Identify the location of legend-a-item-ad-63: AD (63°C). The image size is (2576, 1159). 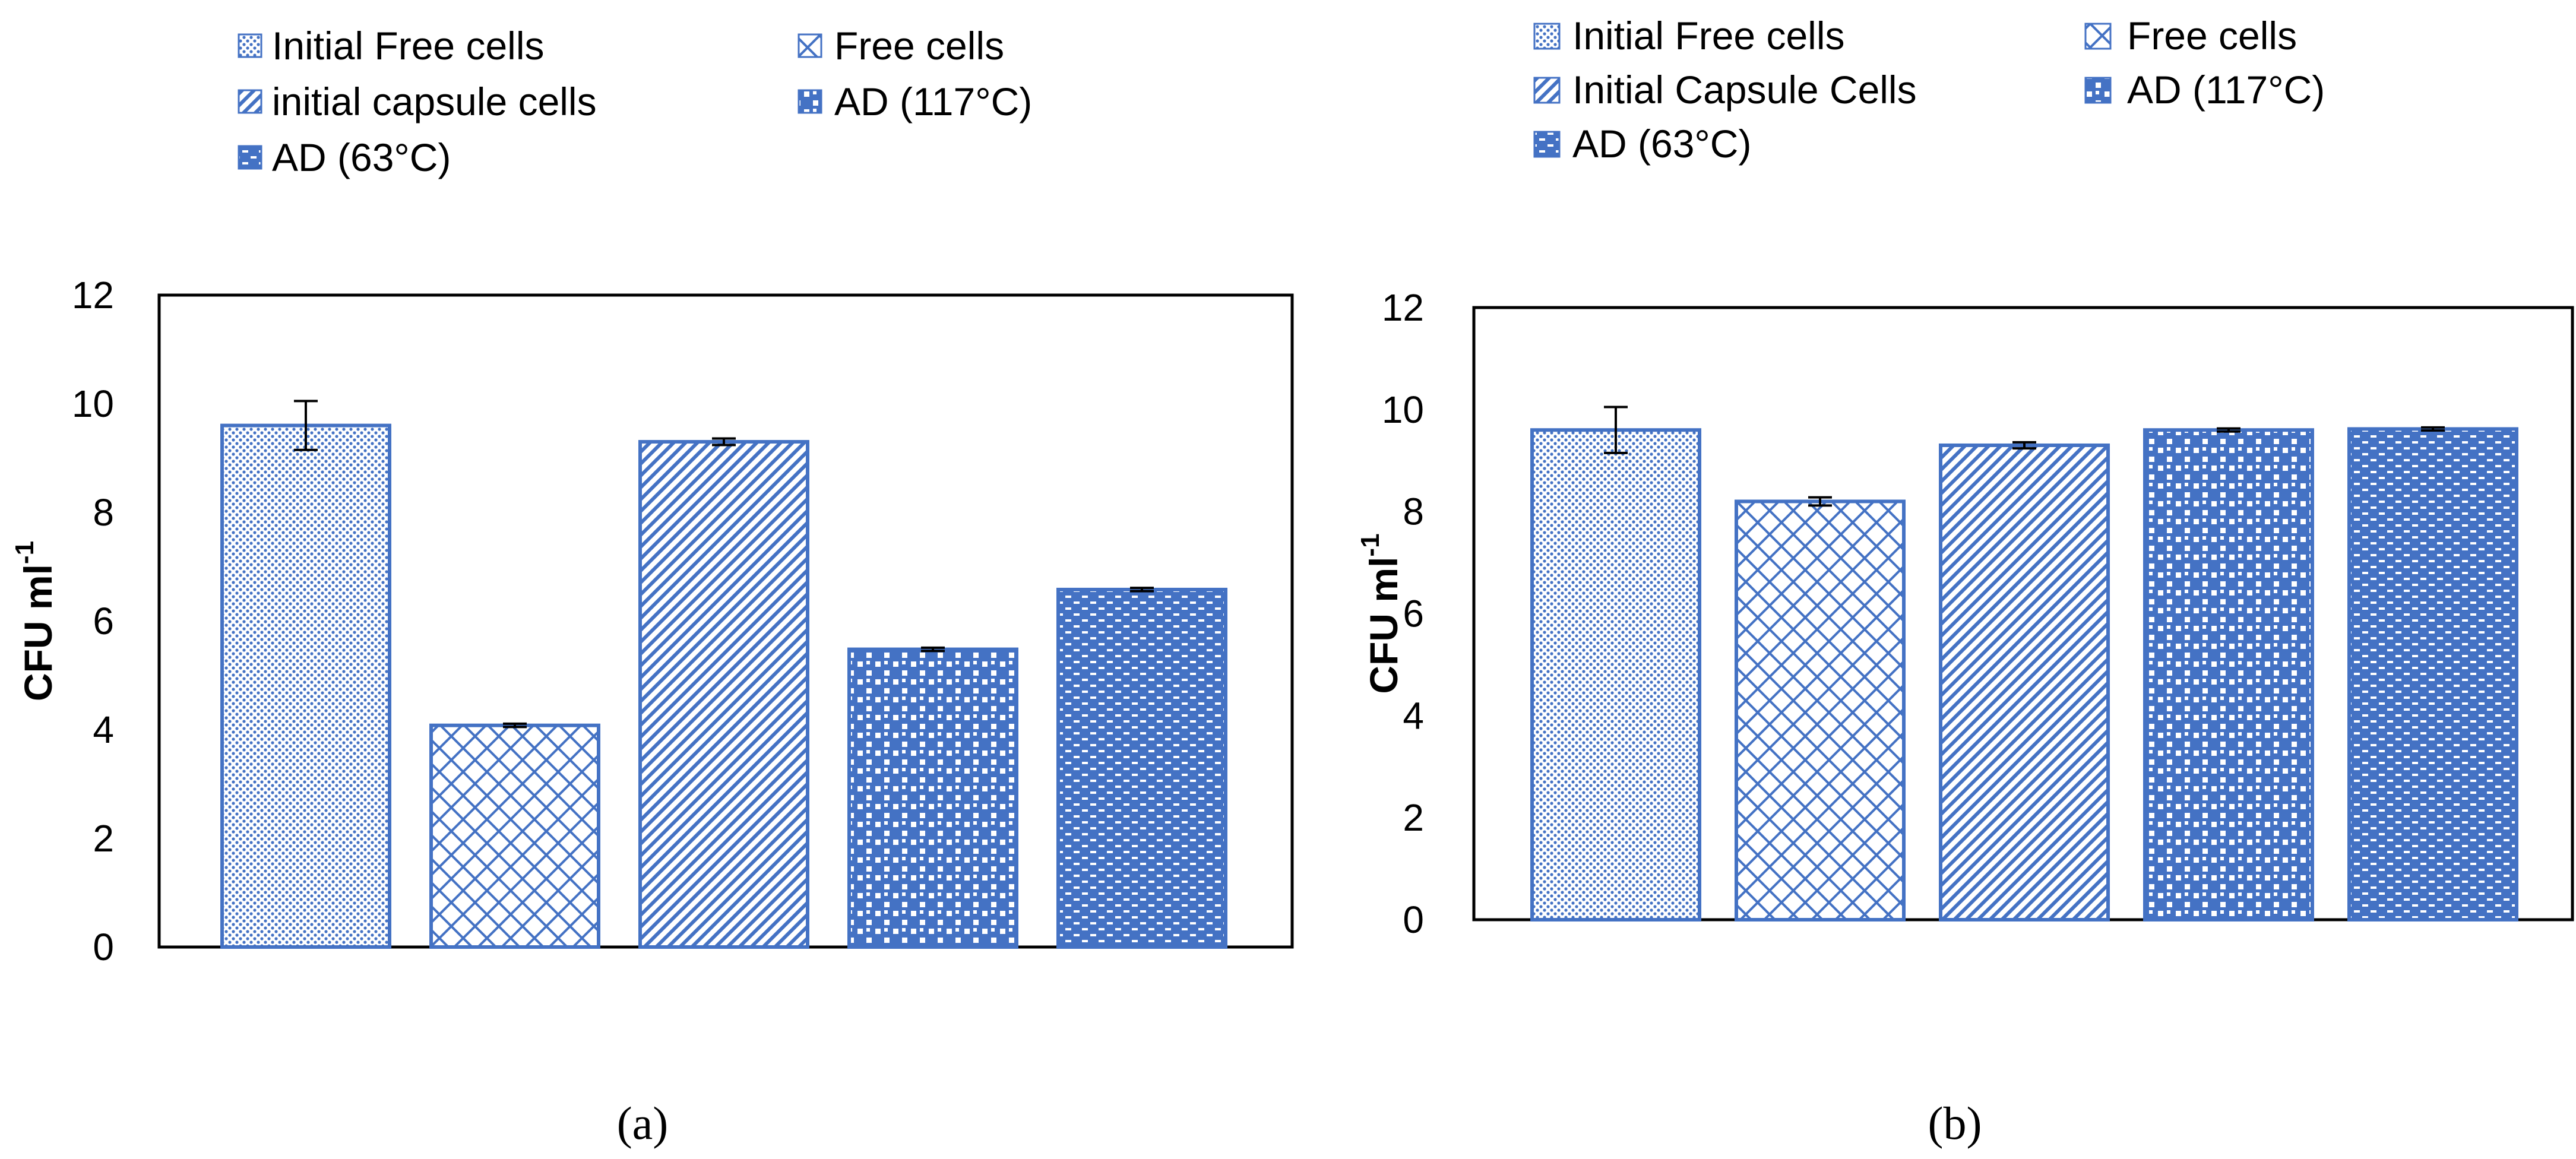
(344, 157).